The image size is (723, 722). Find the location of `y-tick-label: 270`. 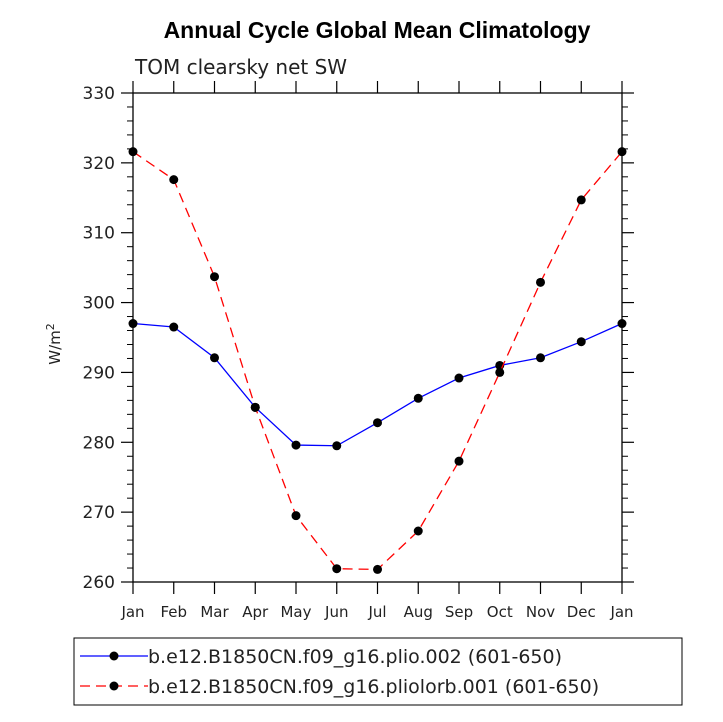

y-tick-label: 270 is located at coordinates (99, 513).